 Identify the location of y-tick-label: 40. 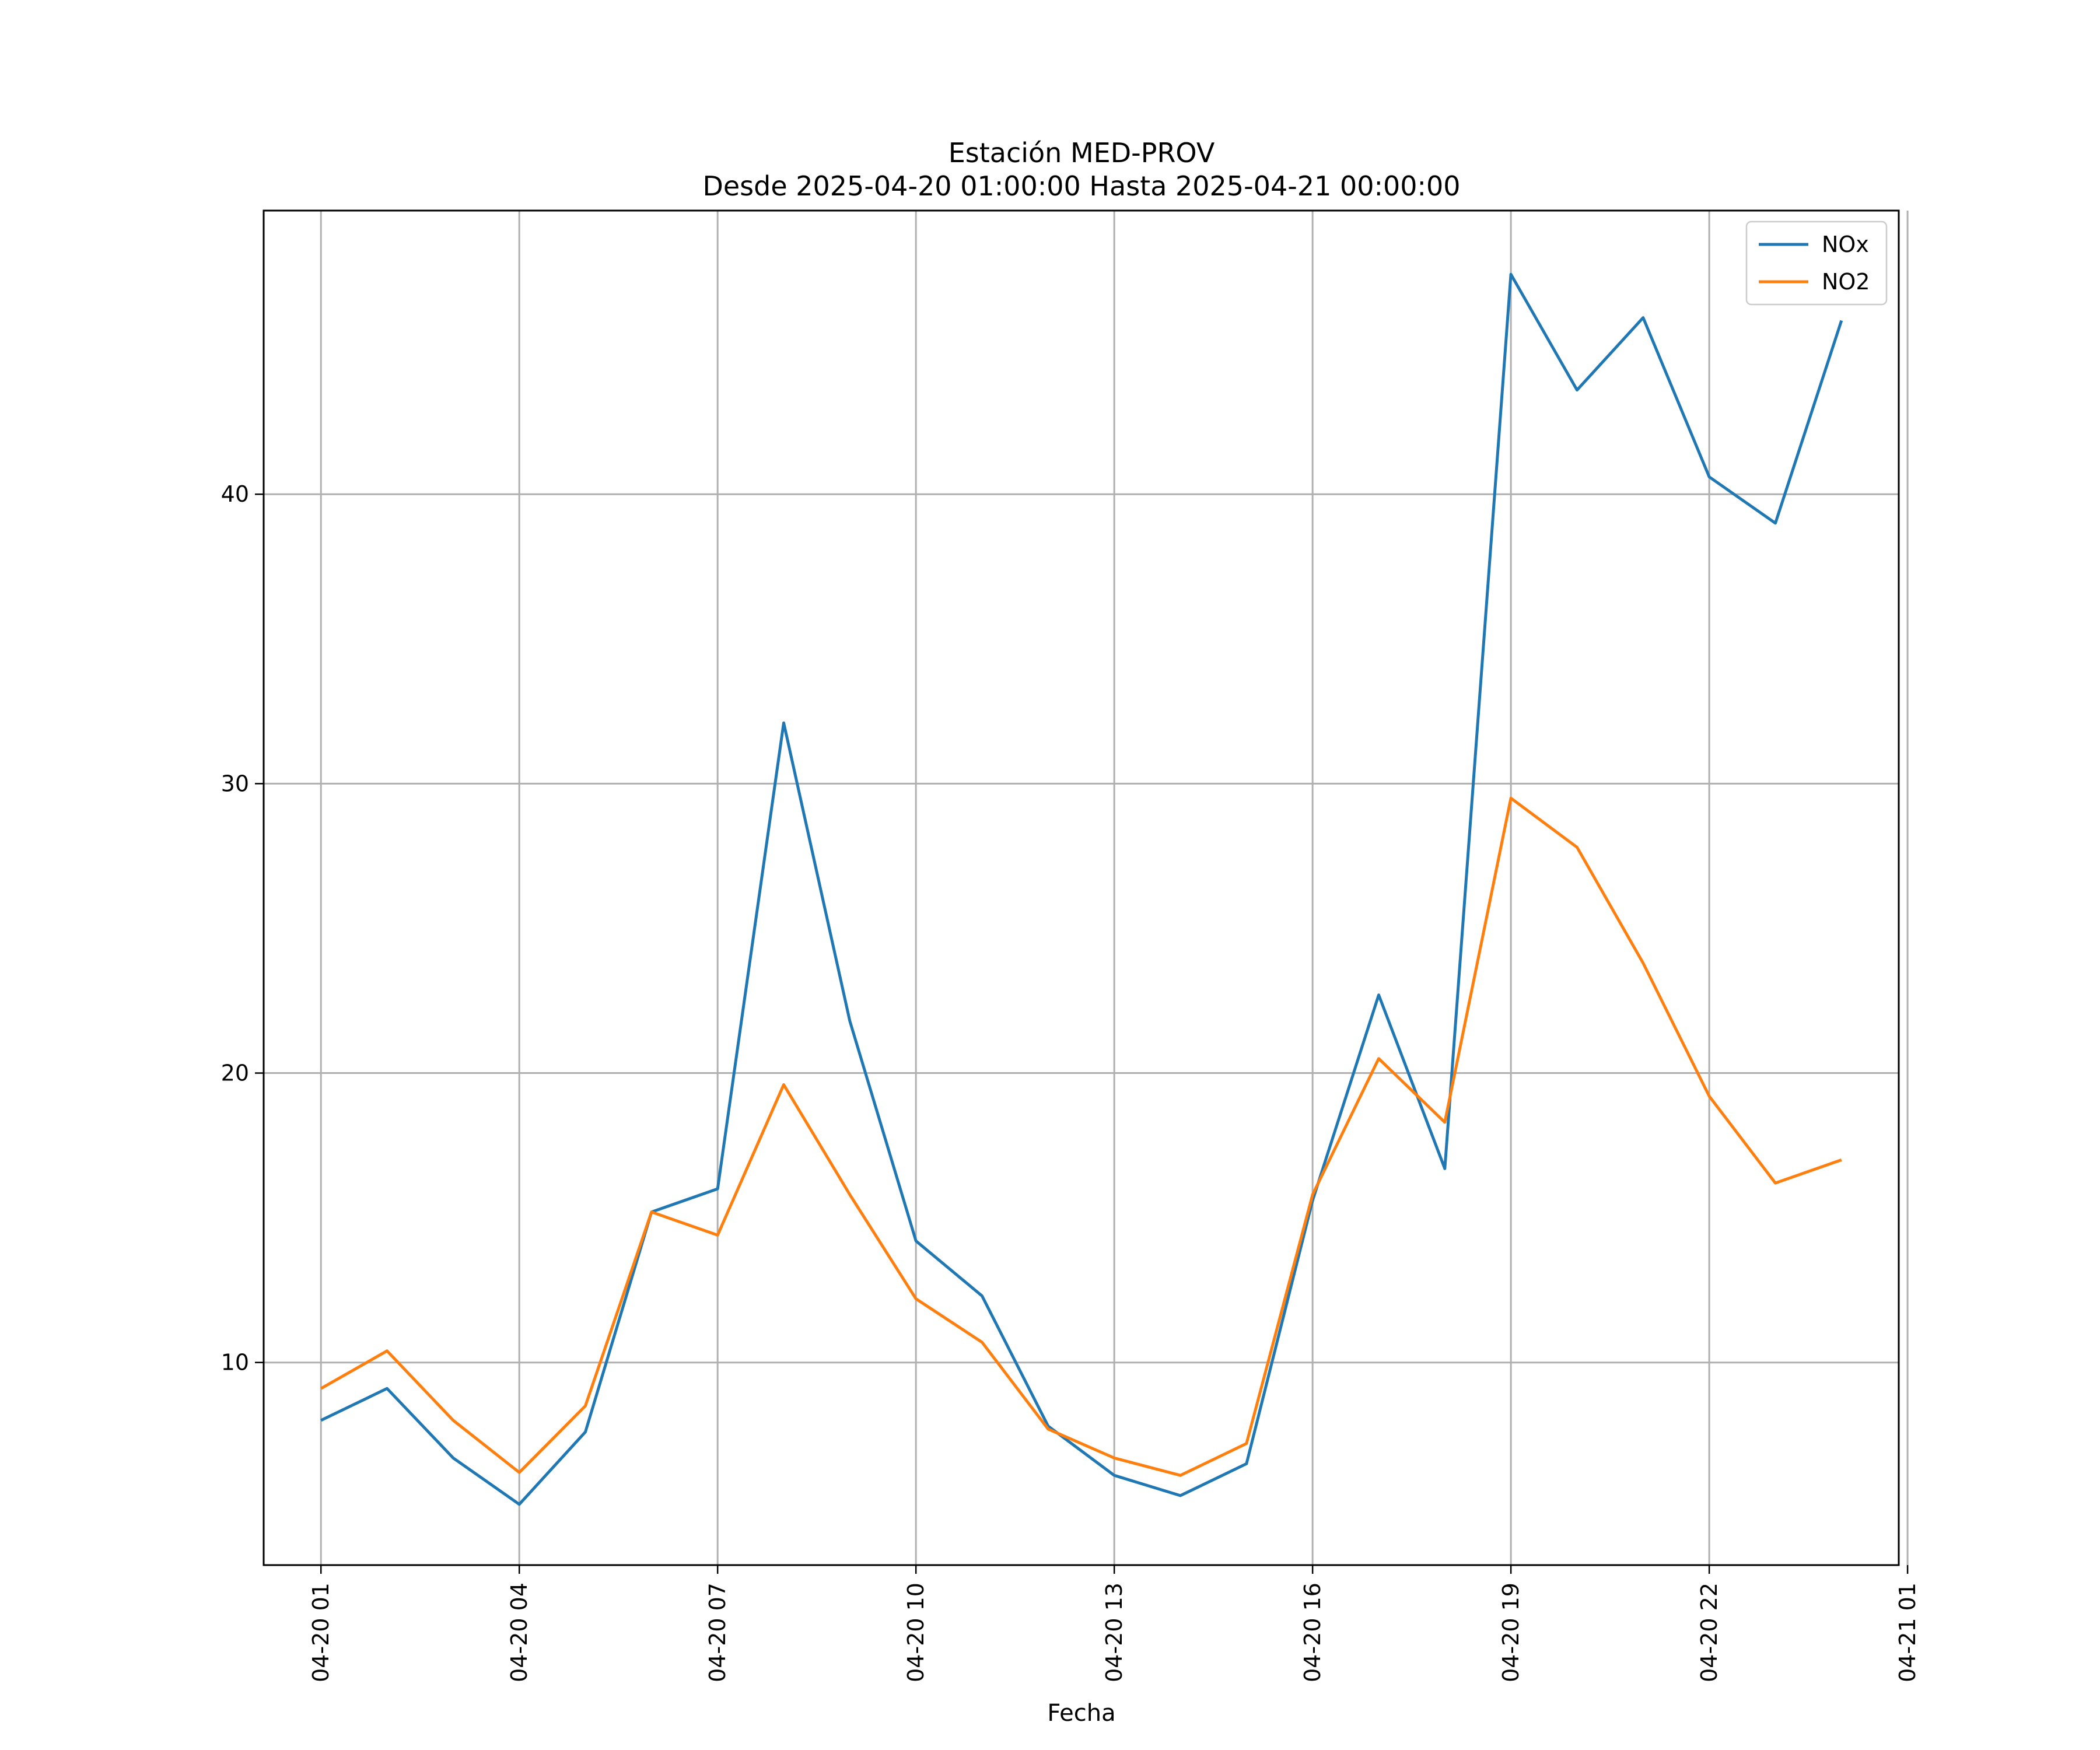
(235, 494).